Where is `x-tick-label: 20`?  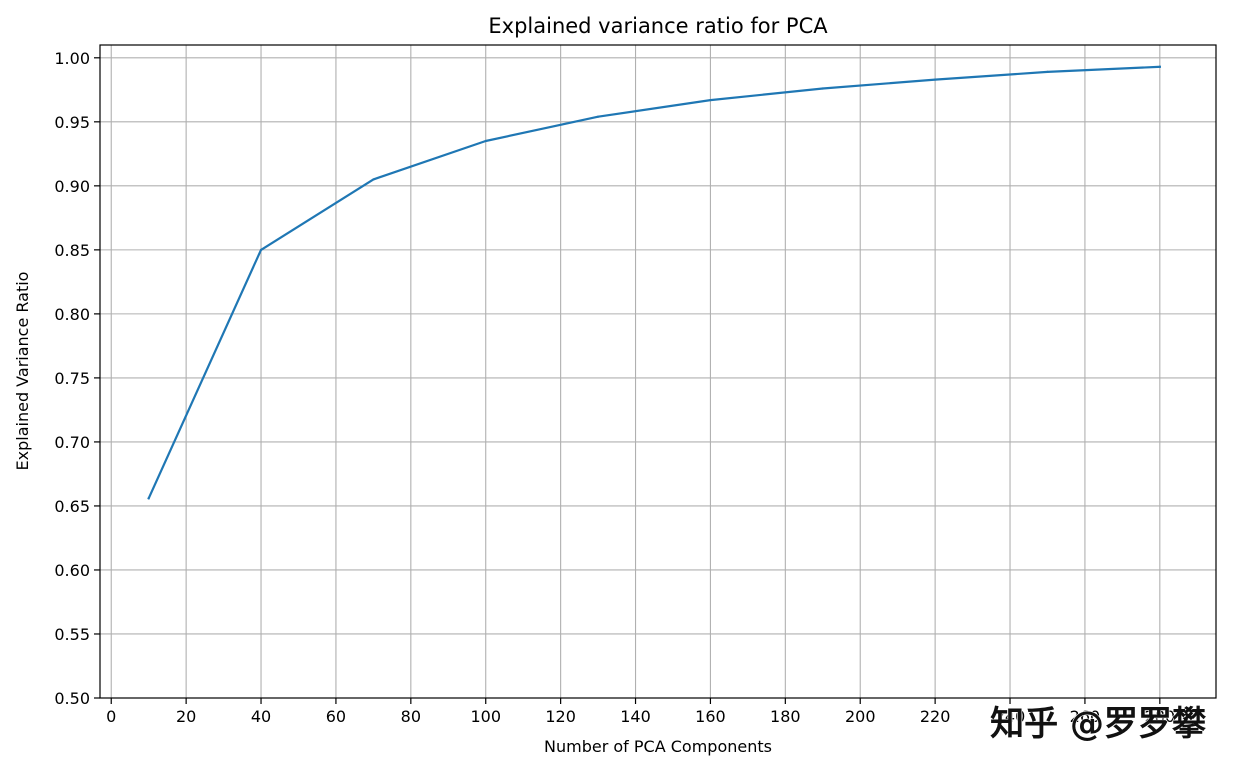
x-tick-label: 20 is located at coordinates (186, 716).